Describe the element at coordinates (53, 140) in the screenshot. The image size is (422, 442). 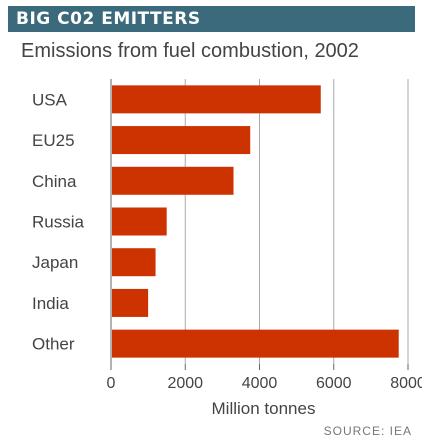
I see `category-label: EU25` at that location.